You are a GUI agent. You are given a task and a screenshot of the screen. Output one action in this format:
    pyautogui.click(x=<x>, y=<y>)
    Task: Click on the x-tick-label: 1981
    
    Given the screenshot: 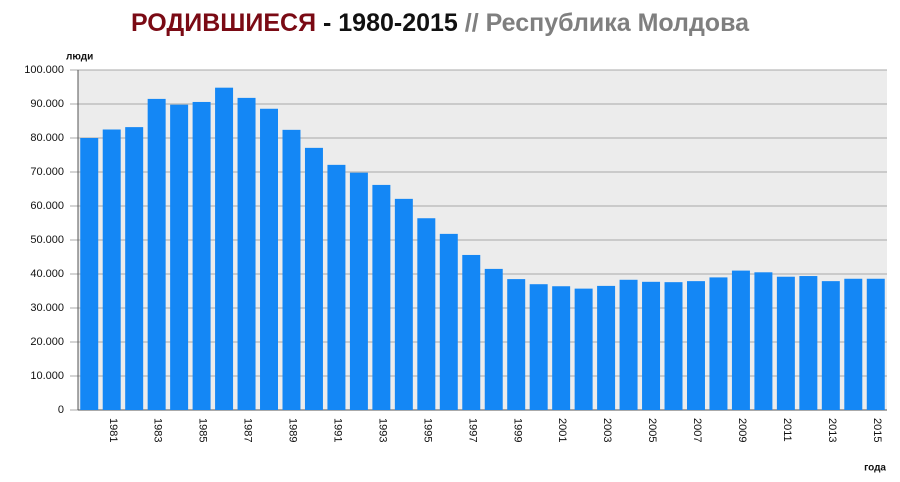 What is the action you would take?
    pyautogui.click(x=113, y=430)
    